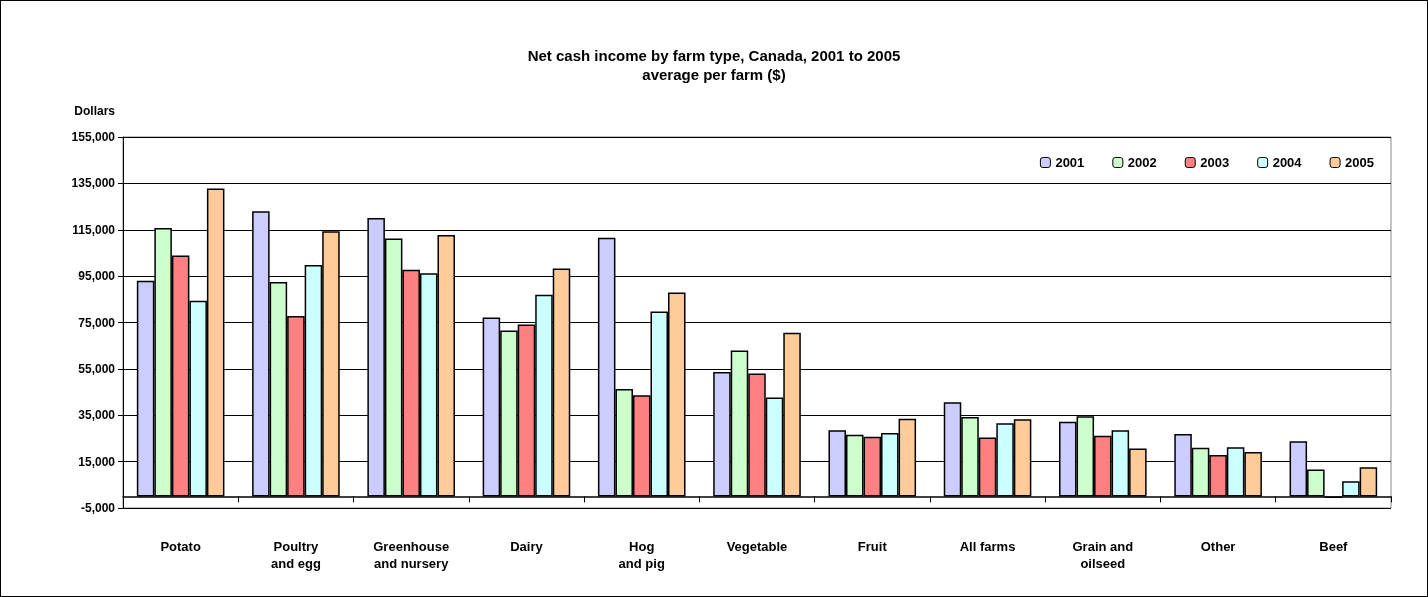 The width and height of the screenshot is (1428, 597). What do you see at coordinates (714, 74) in the screenshot?
I see `chart-subtitle: average per farm ($)` at bounding box center [714, 74].